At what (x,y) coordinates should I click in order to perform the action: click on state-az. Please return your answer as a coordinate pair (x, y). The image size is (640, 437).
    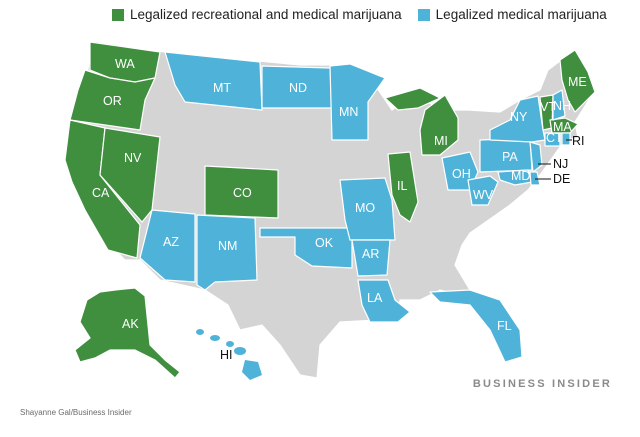
    Looking at the image, I should click on (167, 246).